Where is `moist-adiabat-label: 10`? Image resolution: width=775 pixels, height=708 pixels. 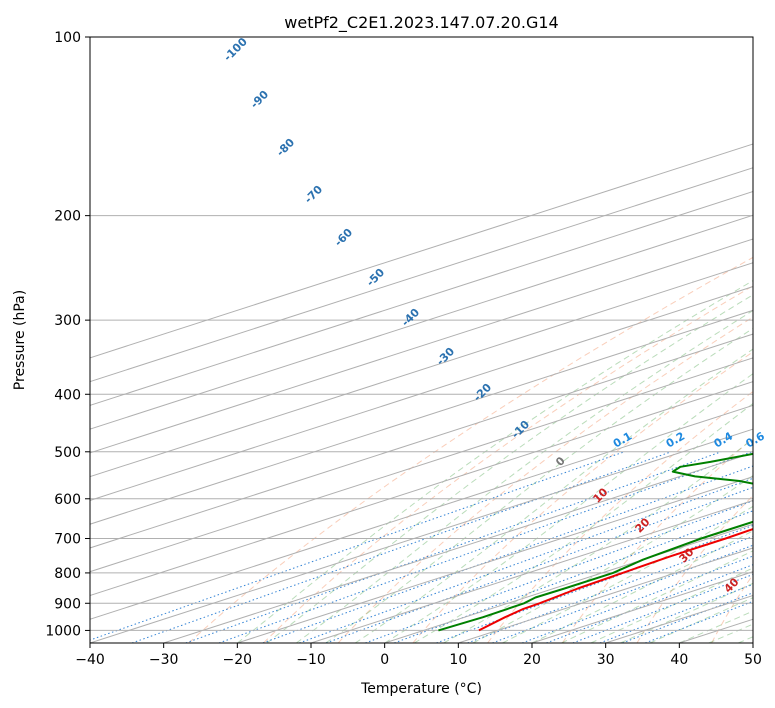 moist-adiabat-label: 10 is located at coordinates (601, 495).